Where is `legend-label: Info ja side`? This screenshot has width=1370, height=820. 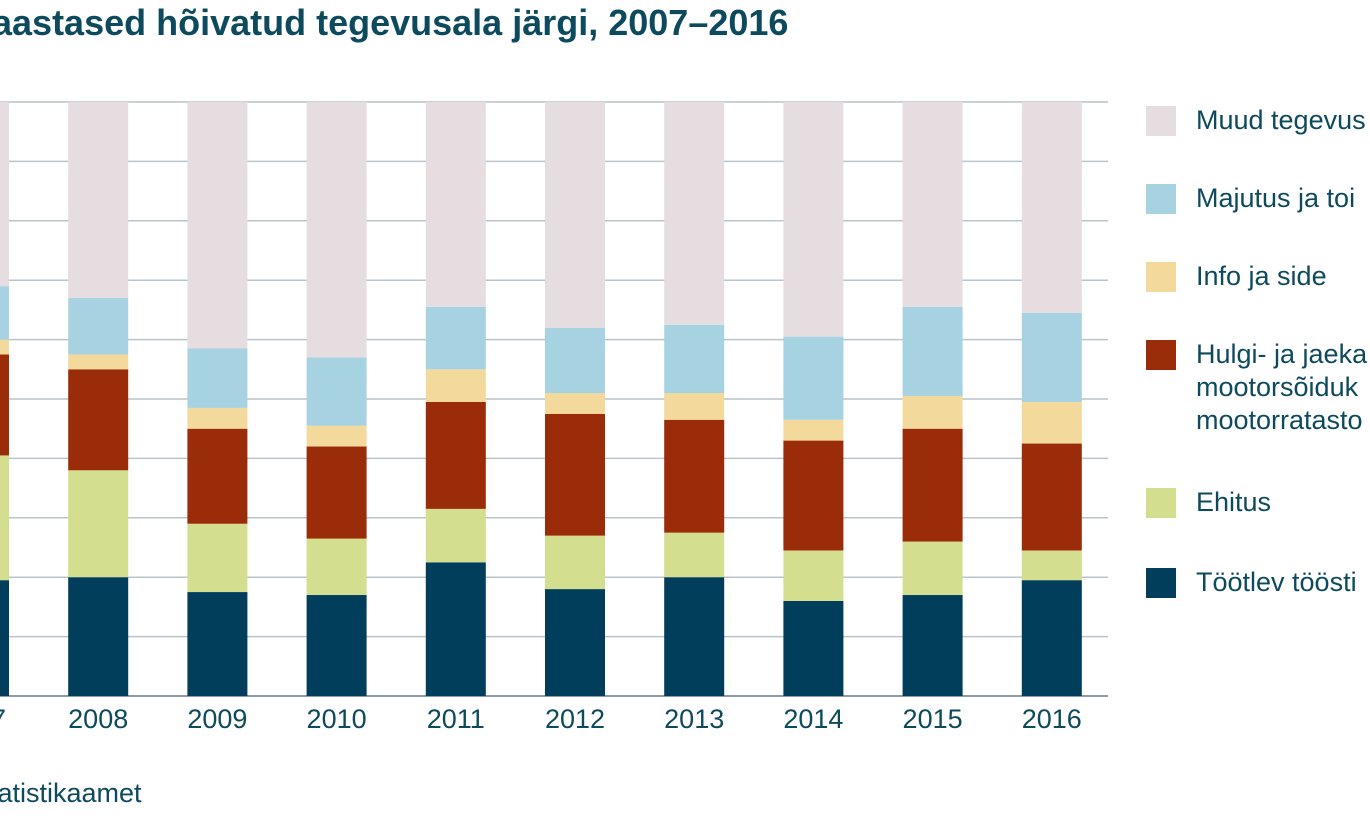 legend-label: Info ja side is located at coordinates (1261, 276).